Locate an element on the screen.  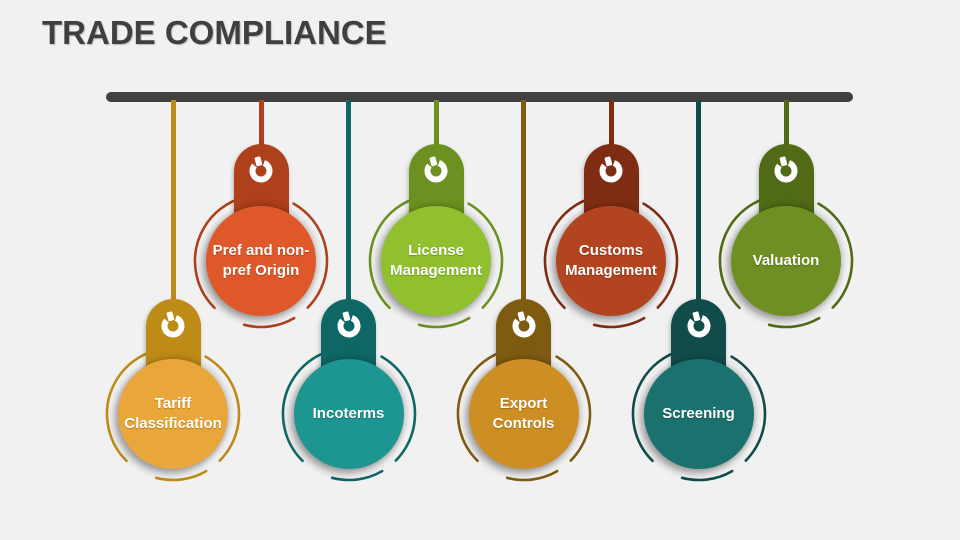
pendant-circle: Incoterms is located at coordinates (348, 414).